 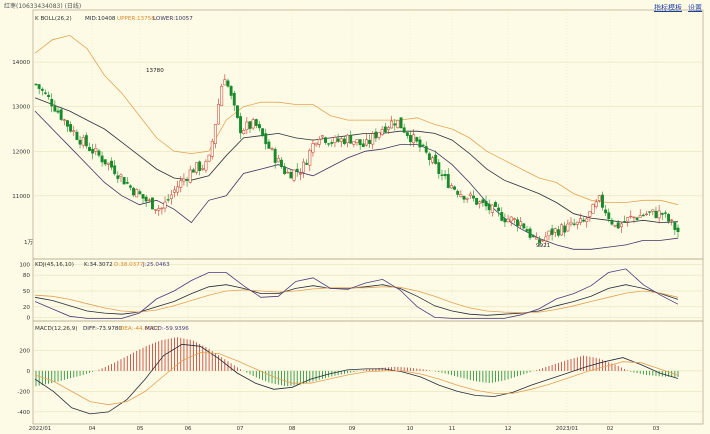 I want to click on boll-mid-value: MID:10408, so click(x=100, y=19).